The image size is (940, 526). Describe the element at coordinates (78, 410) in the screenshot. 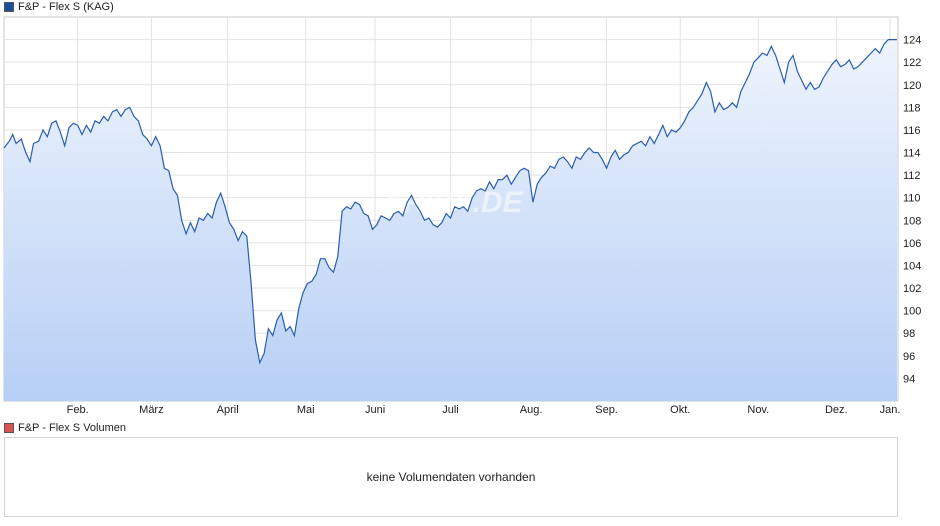

I see `x-tick-label: Feb.` at that location.